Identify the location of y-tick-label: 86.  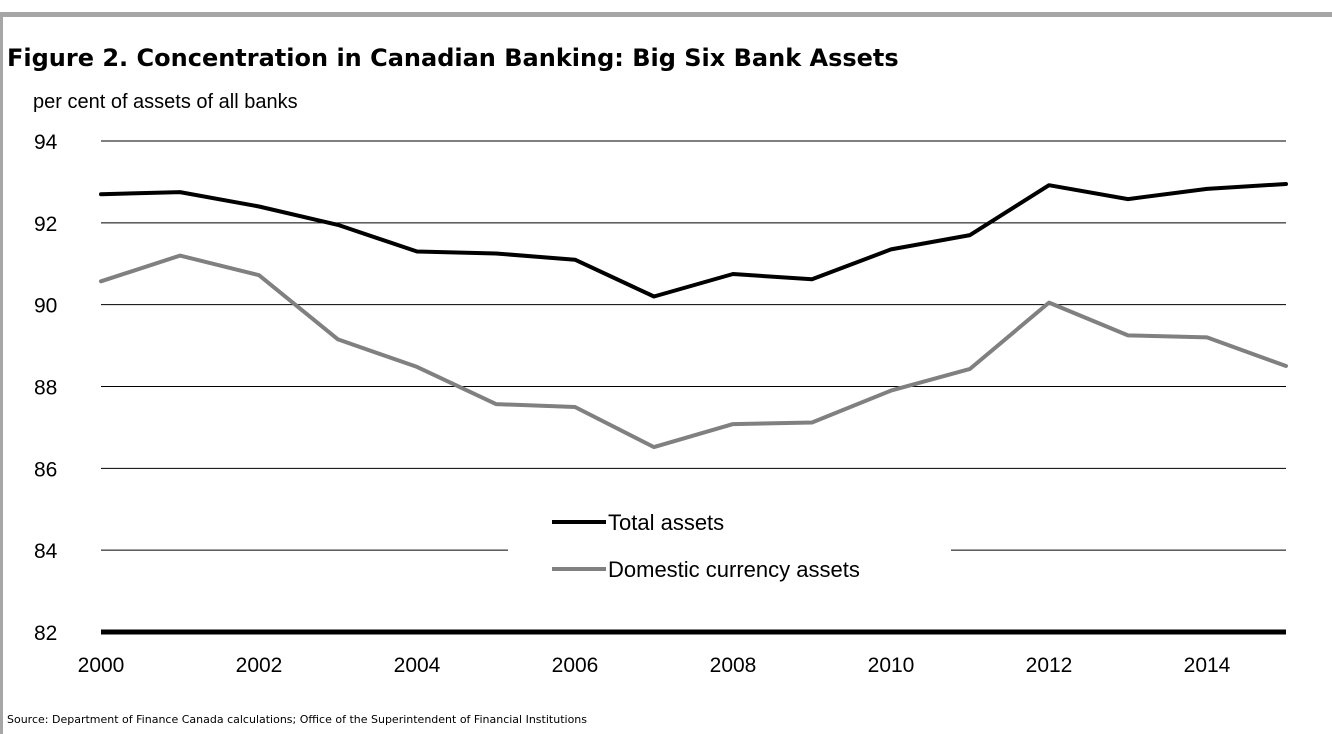
(45, 469).